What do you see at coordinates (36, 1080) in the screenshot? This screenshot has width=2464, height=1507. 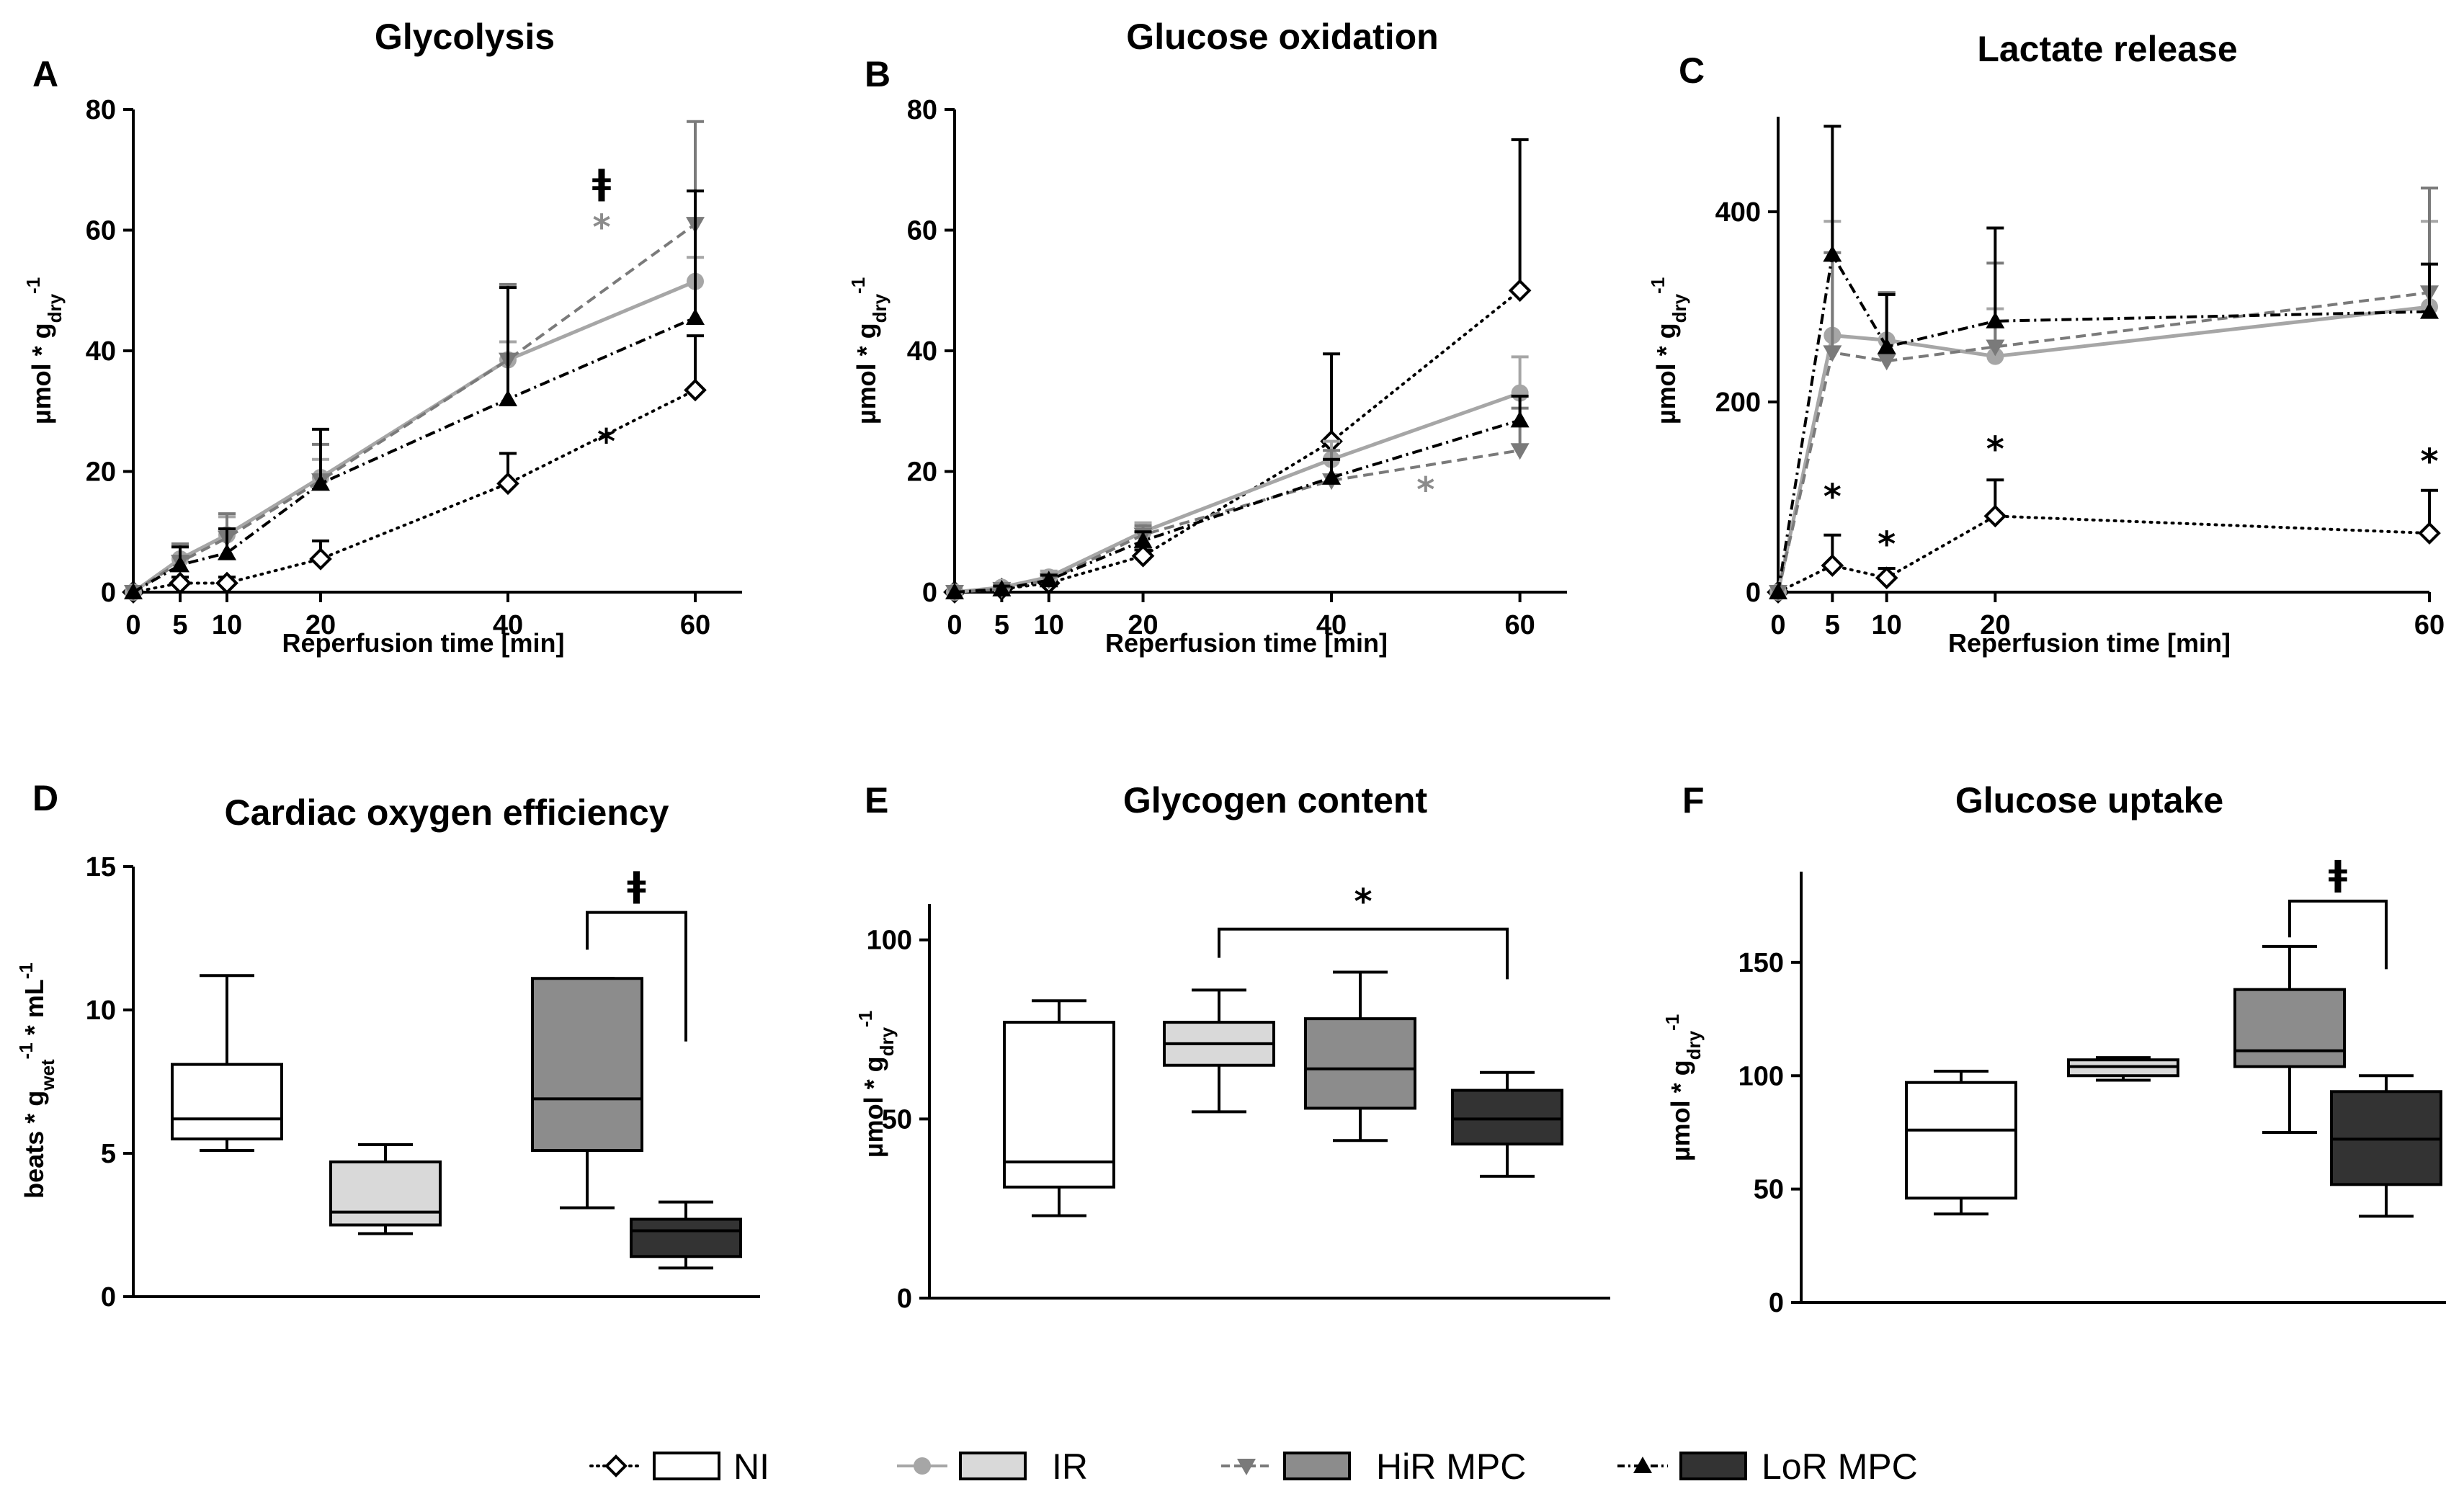 I see `y-axis-title: beats * gwet-1 * mL-1` at bounding box center [36, 1080].